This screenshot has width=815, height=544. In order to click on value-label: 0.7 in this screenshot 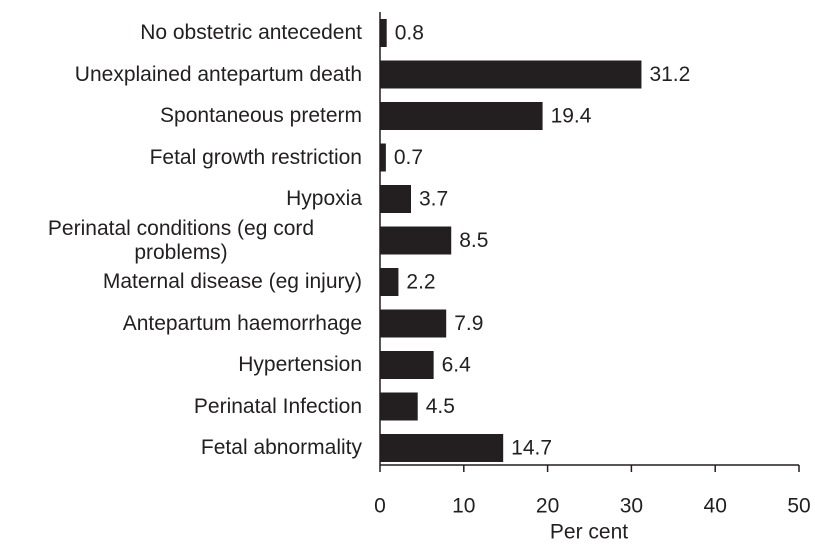, I will do `click(408, 157)`.